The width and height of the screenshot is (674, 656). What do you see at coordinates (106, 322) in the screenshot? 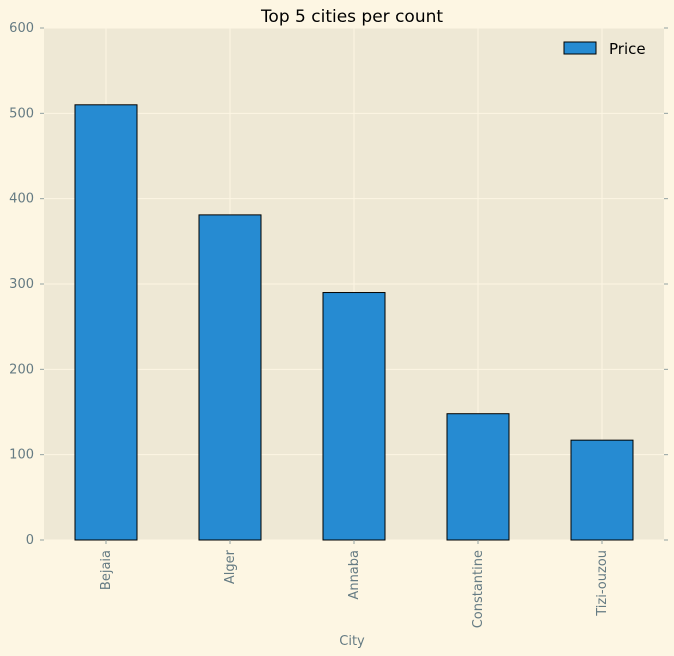
I see `bar-bejaia` at bounding box center [106, 322].